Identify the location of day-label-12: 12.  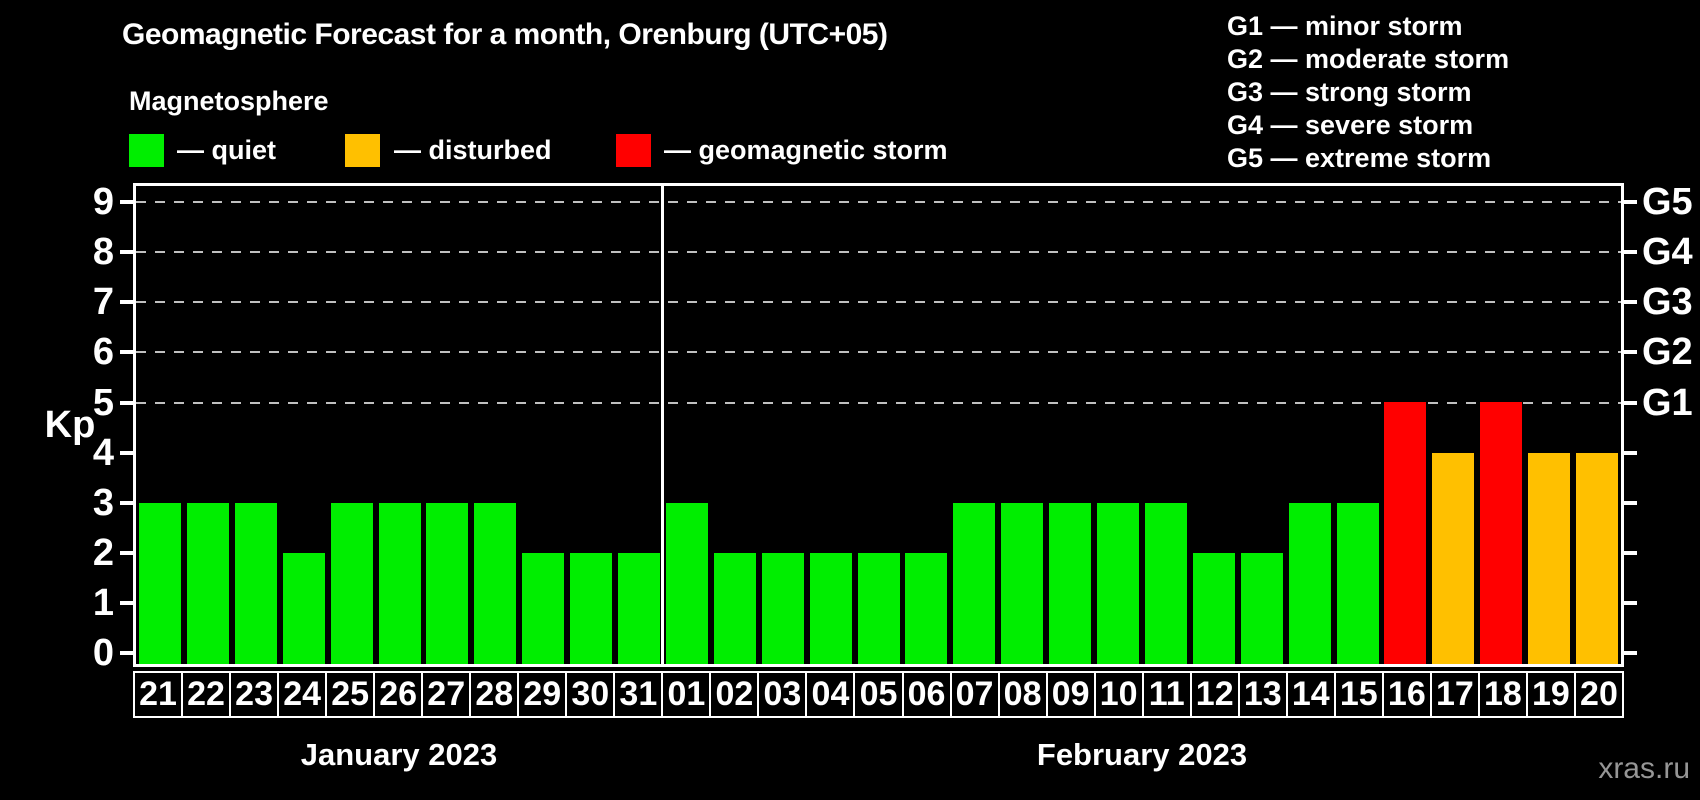
(1216, 694).